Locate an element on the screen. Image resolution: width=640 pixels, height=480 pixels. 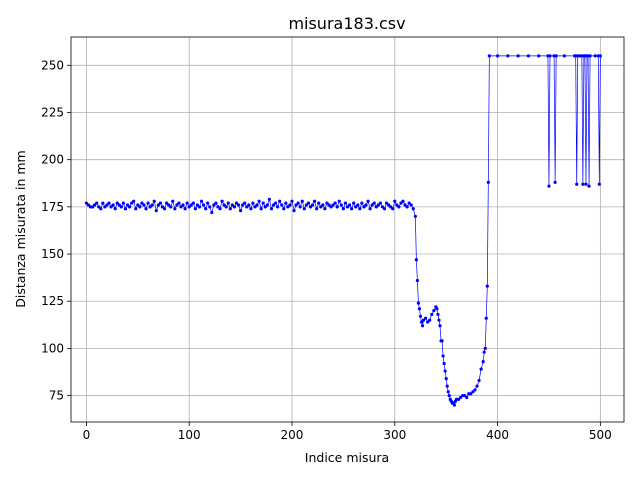
y-tick-label: 100 is located at coordinates (52, 348).